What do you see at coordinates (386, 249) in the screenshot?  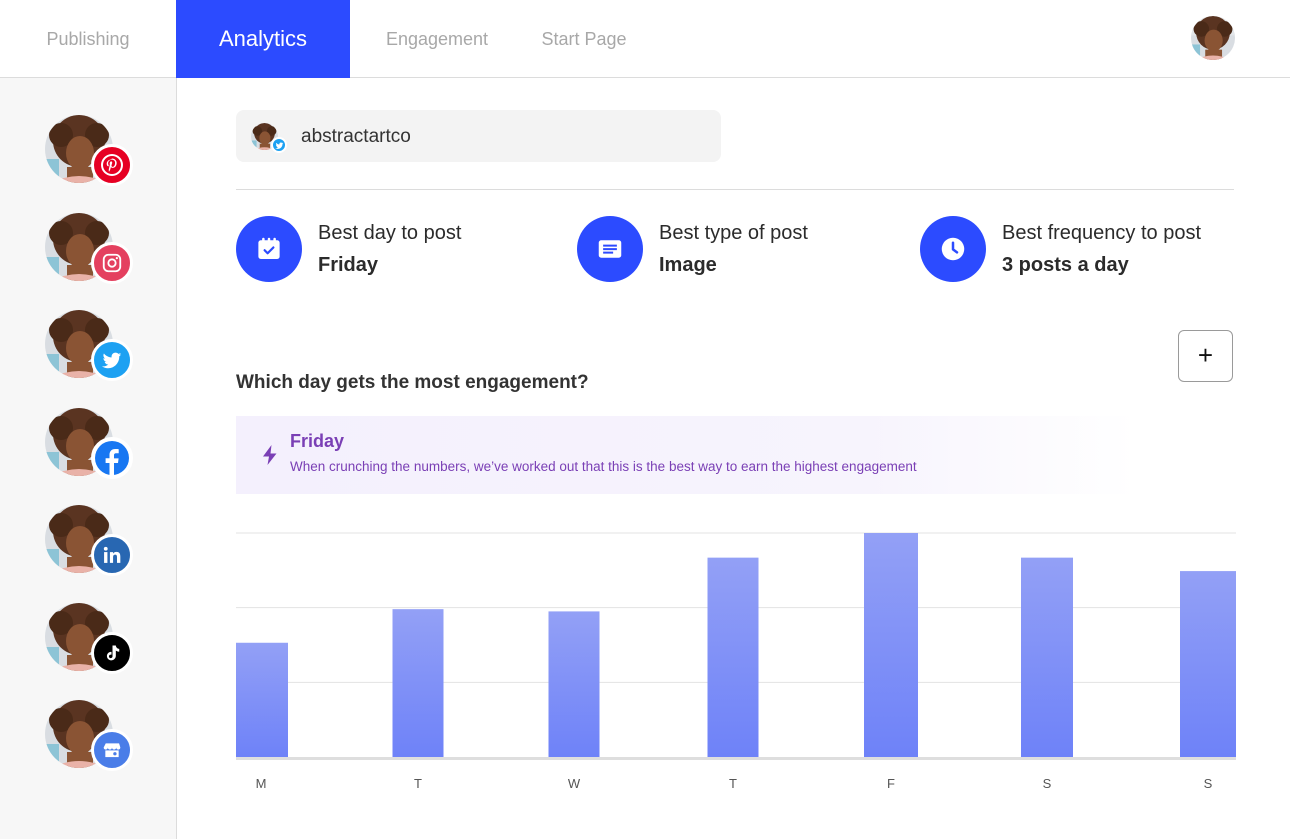 I see `stat-best-day: Best day to post Friday` at bounding box center [386, 249].